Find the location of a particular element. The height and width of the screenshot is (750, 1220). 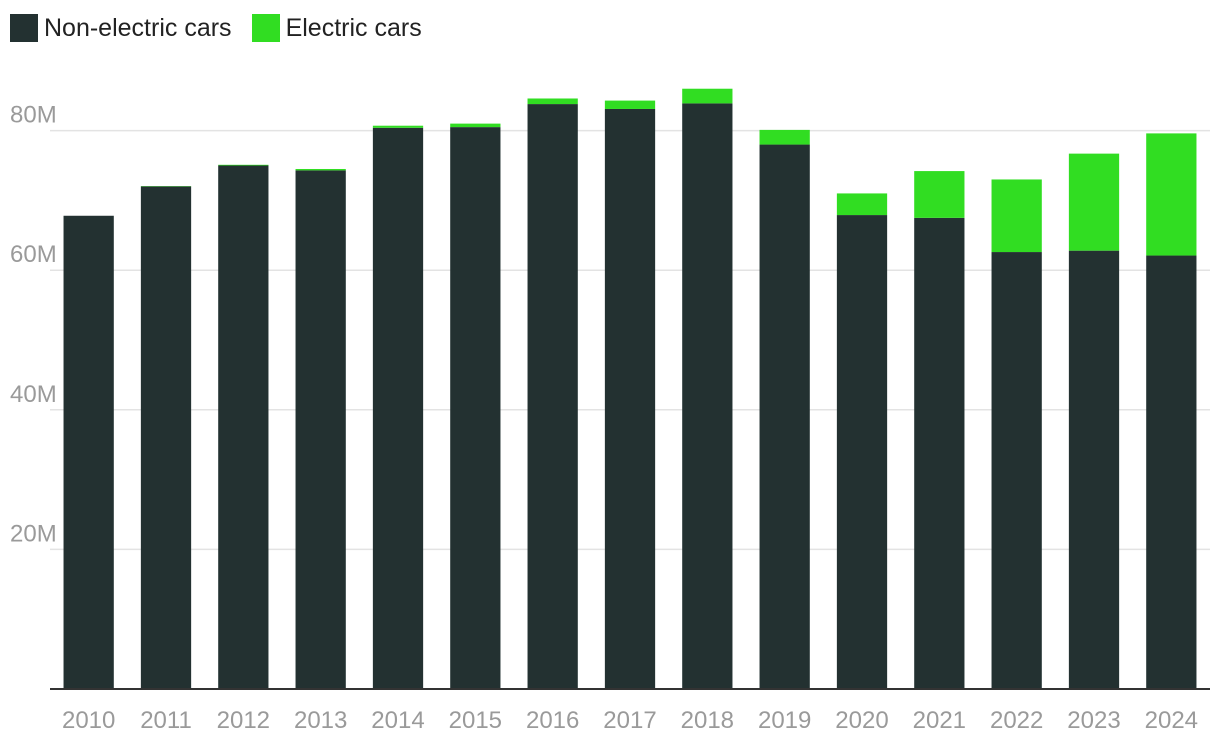

legend-swatch-electric is located at coordinates (265, 28).